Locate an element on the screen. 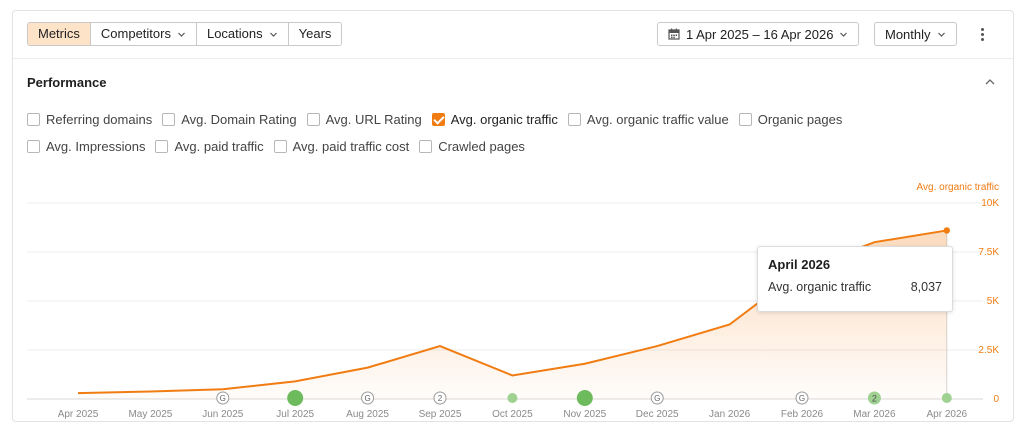 The width and height of the screenshot is (1024, 432). x-tick-label: May 2025 is located at coordinates (150, 414).